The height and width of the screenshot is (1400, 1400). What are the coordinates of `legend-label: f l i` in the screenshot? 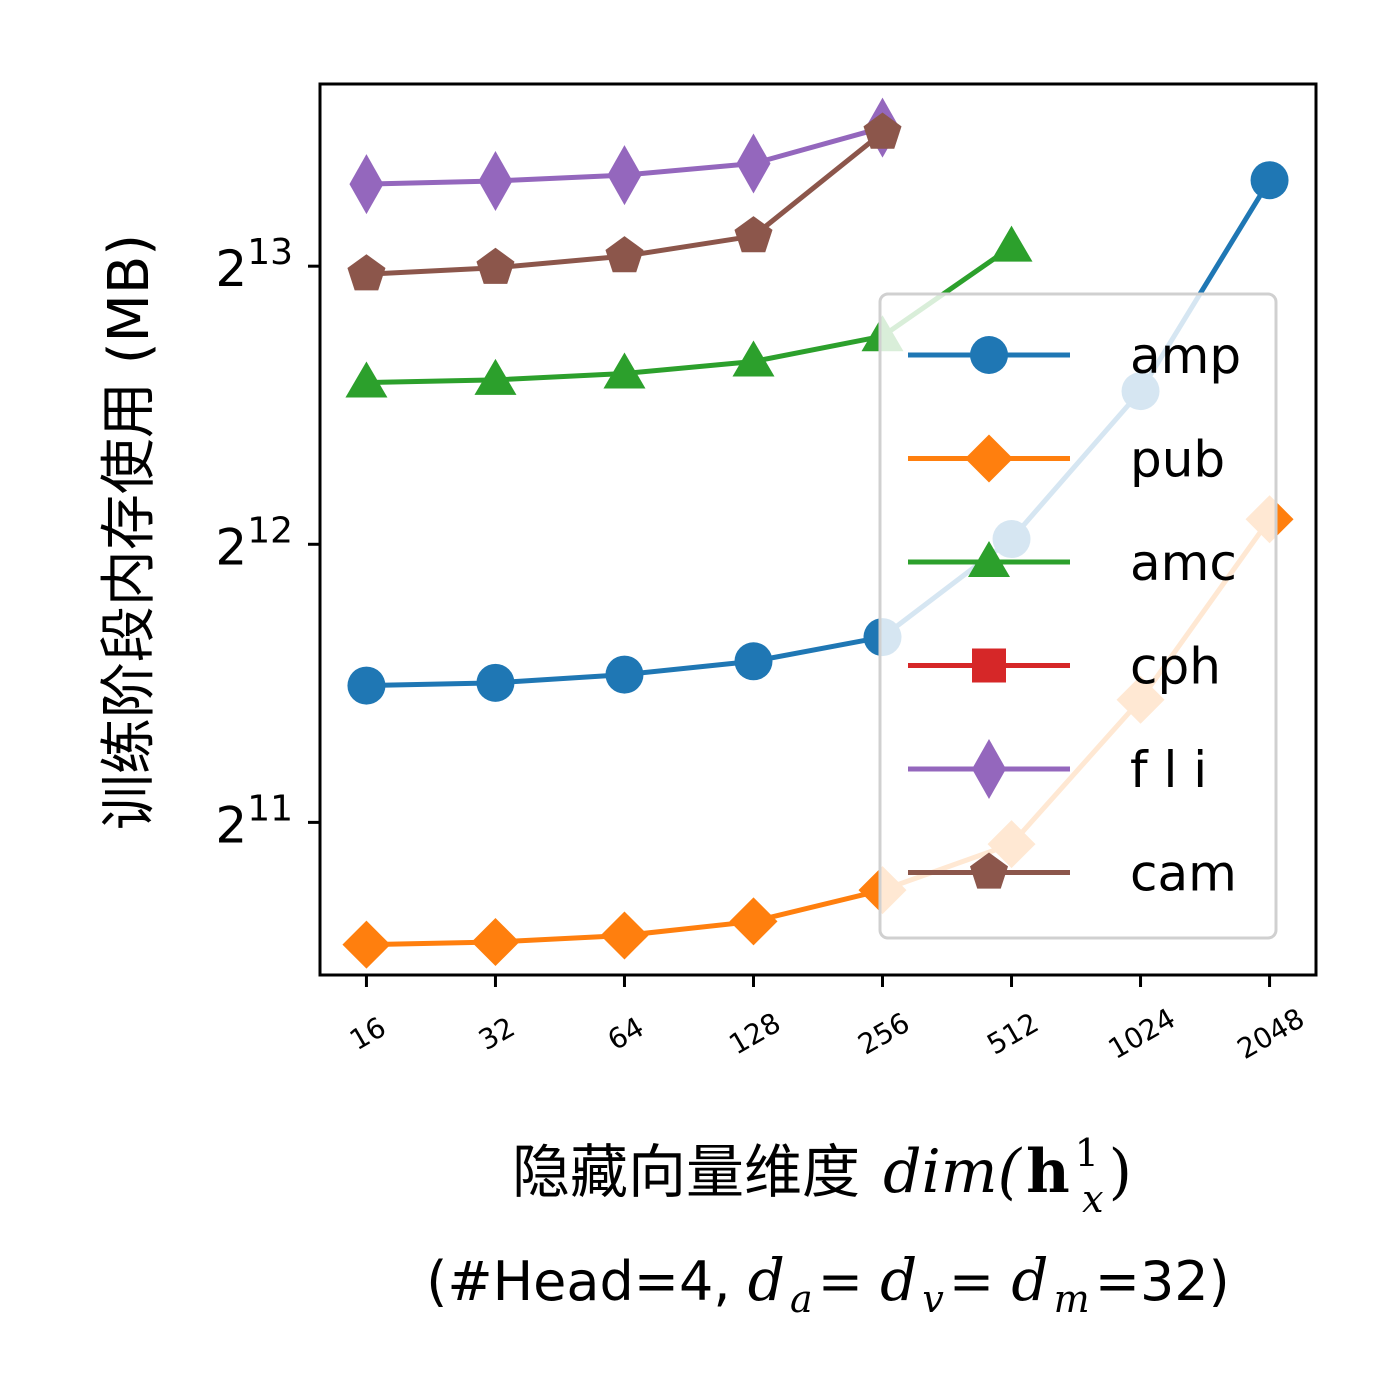 It's located at (1168, 770).